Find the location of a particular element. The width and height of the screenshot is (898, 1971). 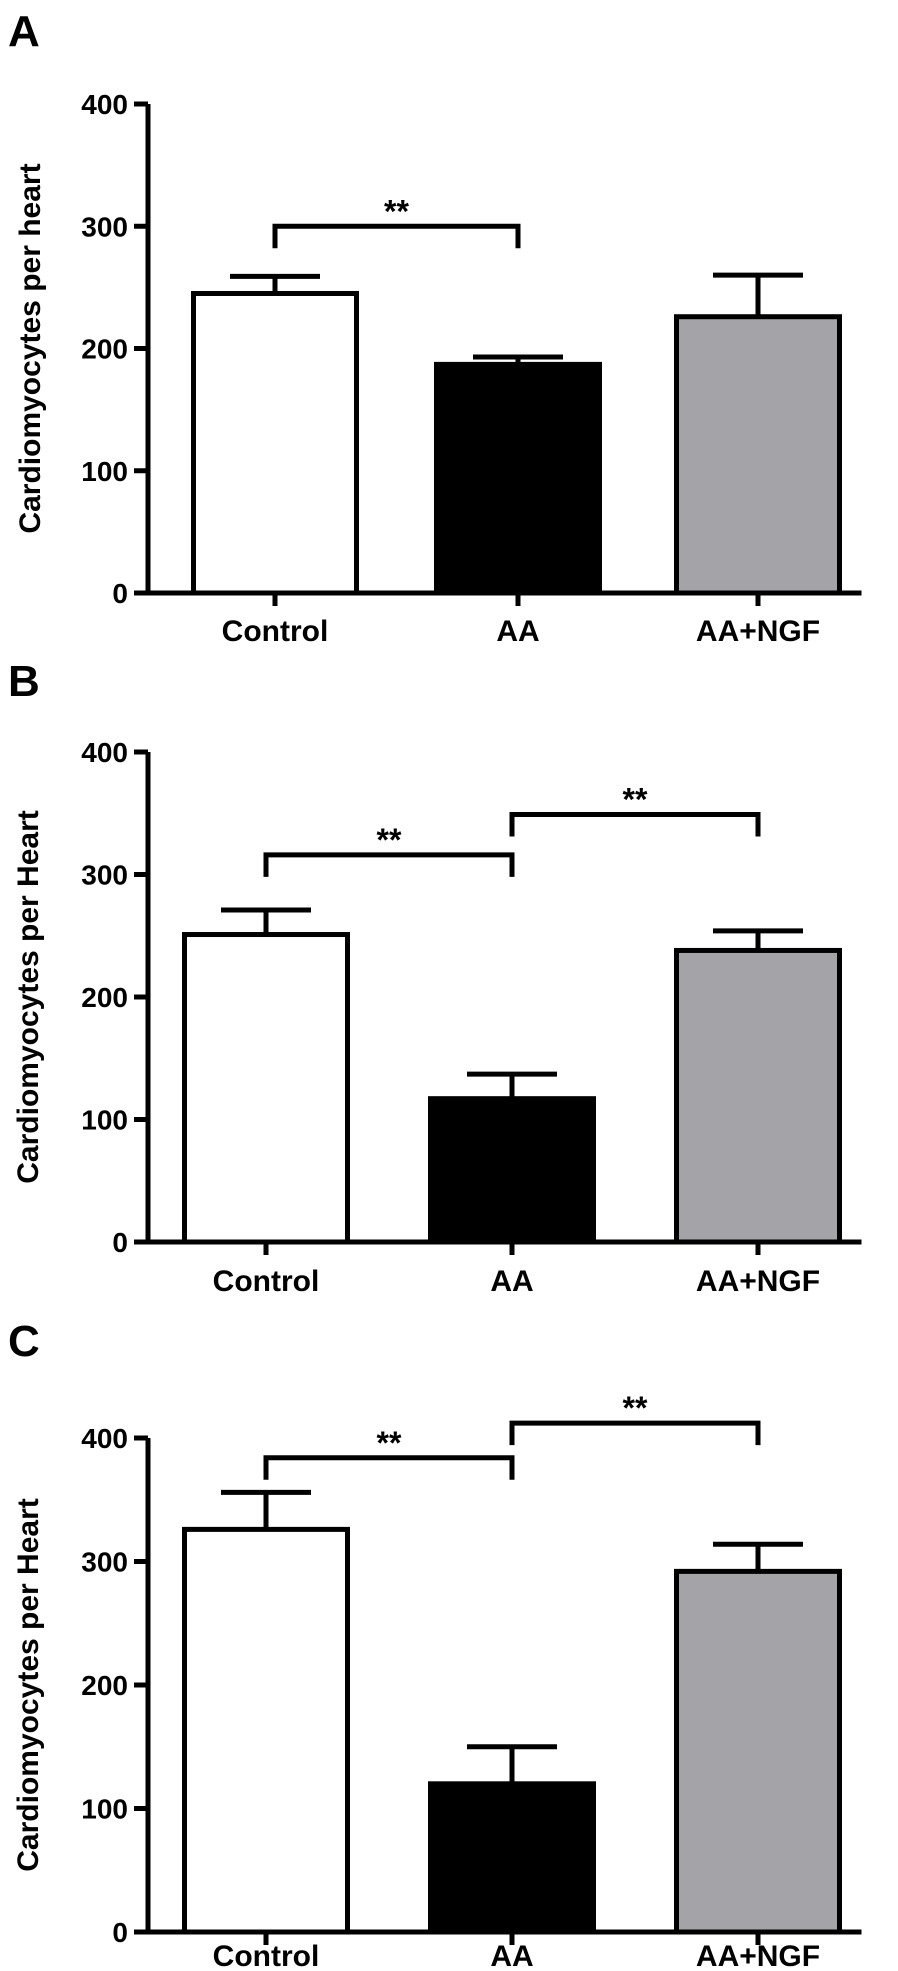

panel-letter: B is located at coordinates (24, 681).